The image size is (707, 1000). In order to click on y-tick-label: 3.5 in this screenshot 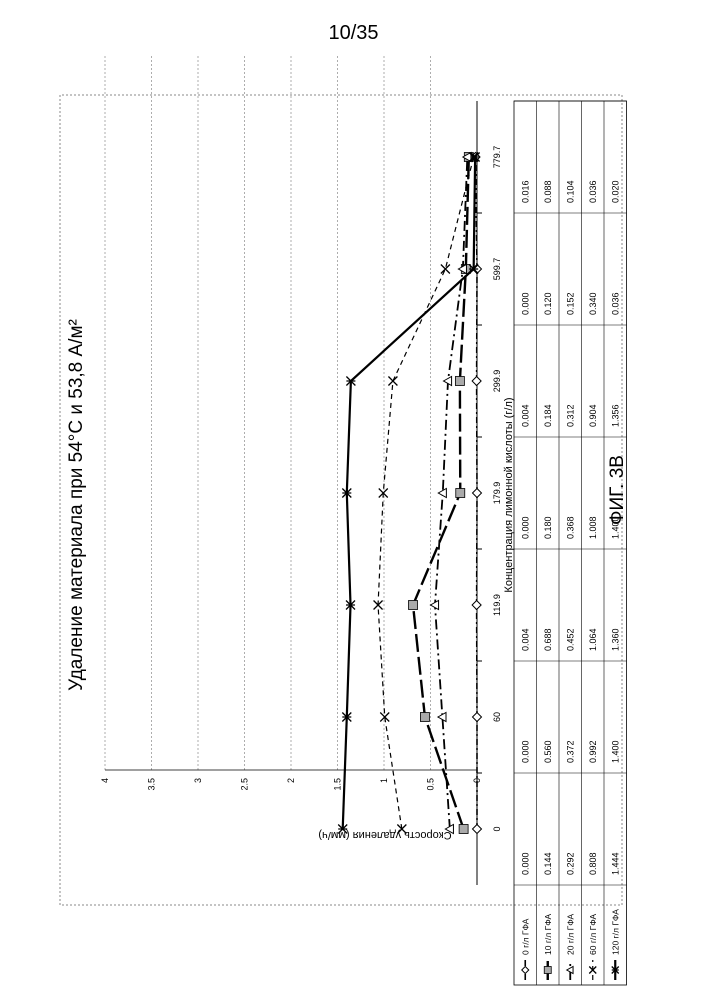, I will do `click(152, 784)`.